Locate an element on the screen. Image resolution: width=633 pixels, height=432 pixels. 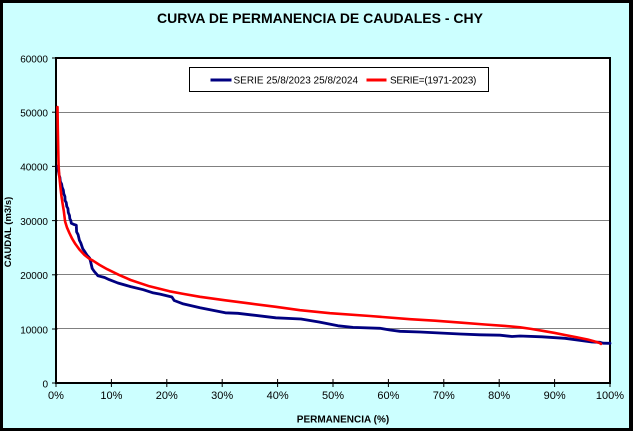
svg-text: 10% is located at coordinates (111, 396).